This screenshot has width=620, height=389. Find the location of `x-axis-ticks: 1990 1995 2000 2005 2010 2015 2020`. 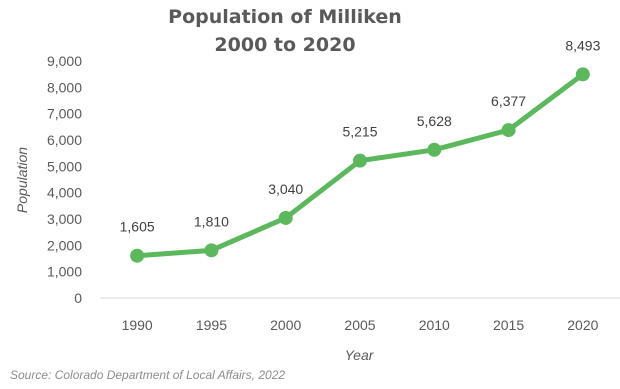

x-axis-ticks: 1990 1995 2000 2005 2010 2015 2020 is located at coordinates (360, 325).